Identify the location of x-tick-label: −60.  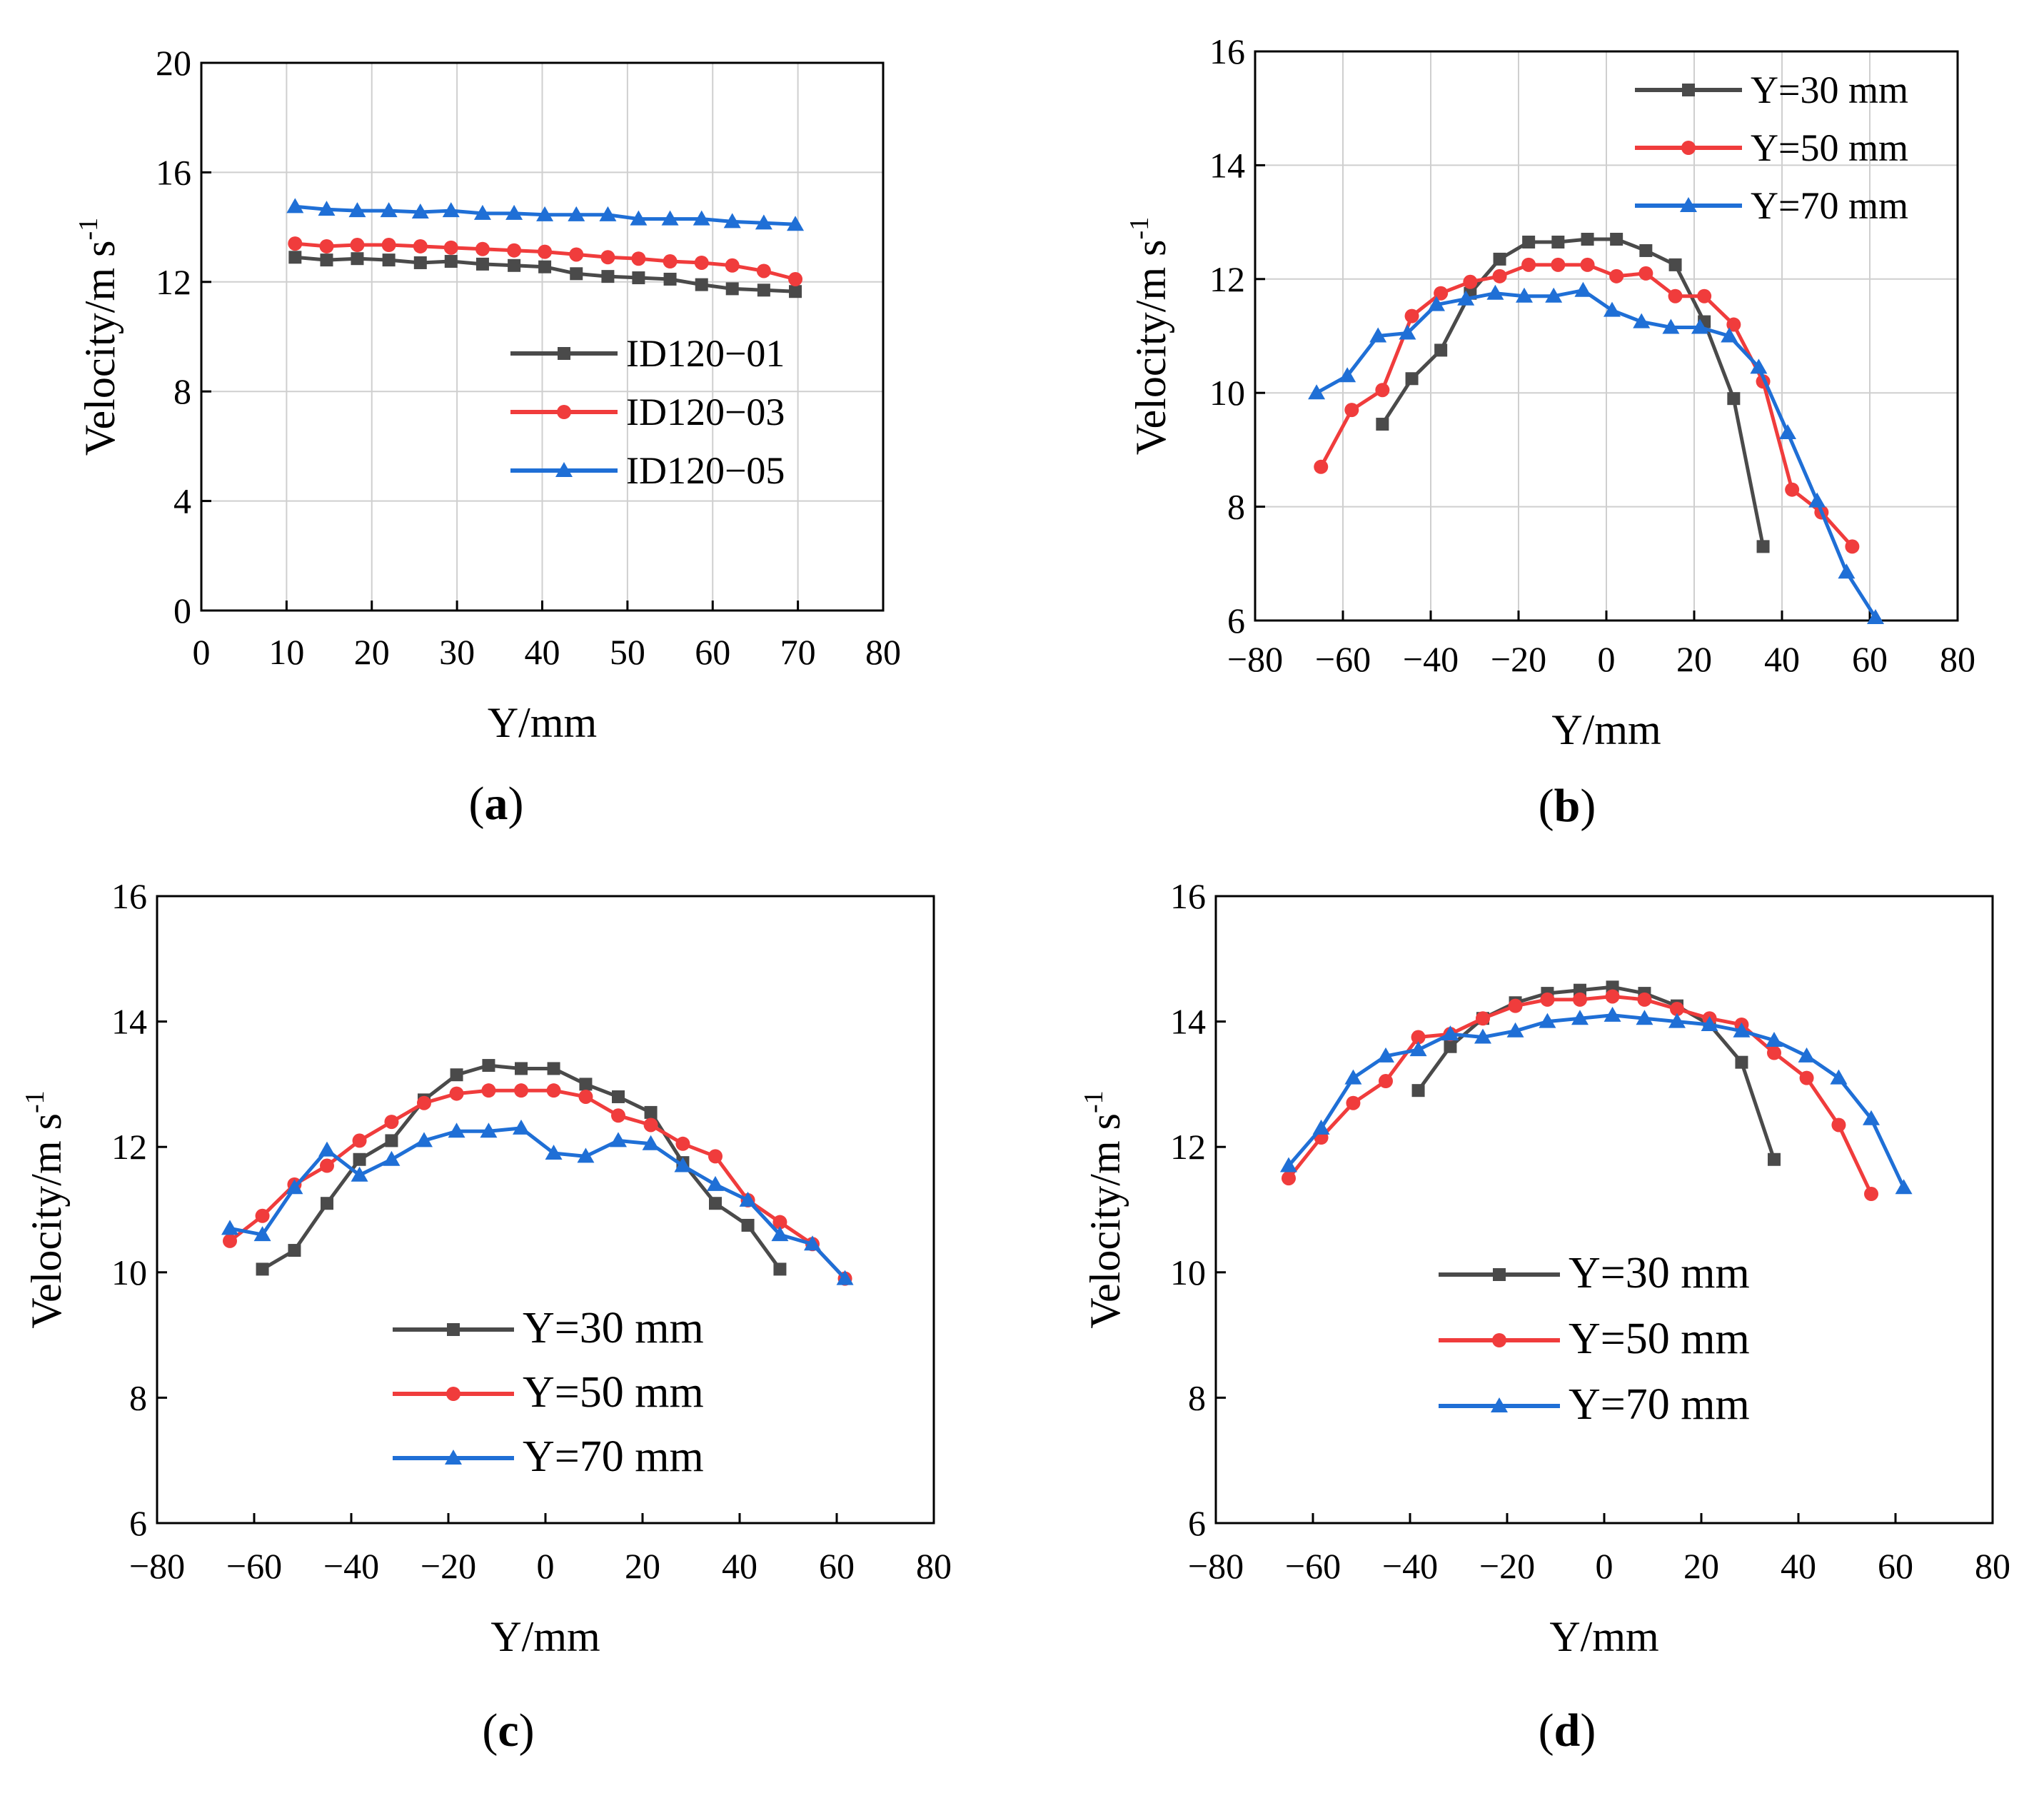
(1313, 1566).